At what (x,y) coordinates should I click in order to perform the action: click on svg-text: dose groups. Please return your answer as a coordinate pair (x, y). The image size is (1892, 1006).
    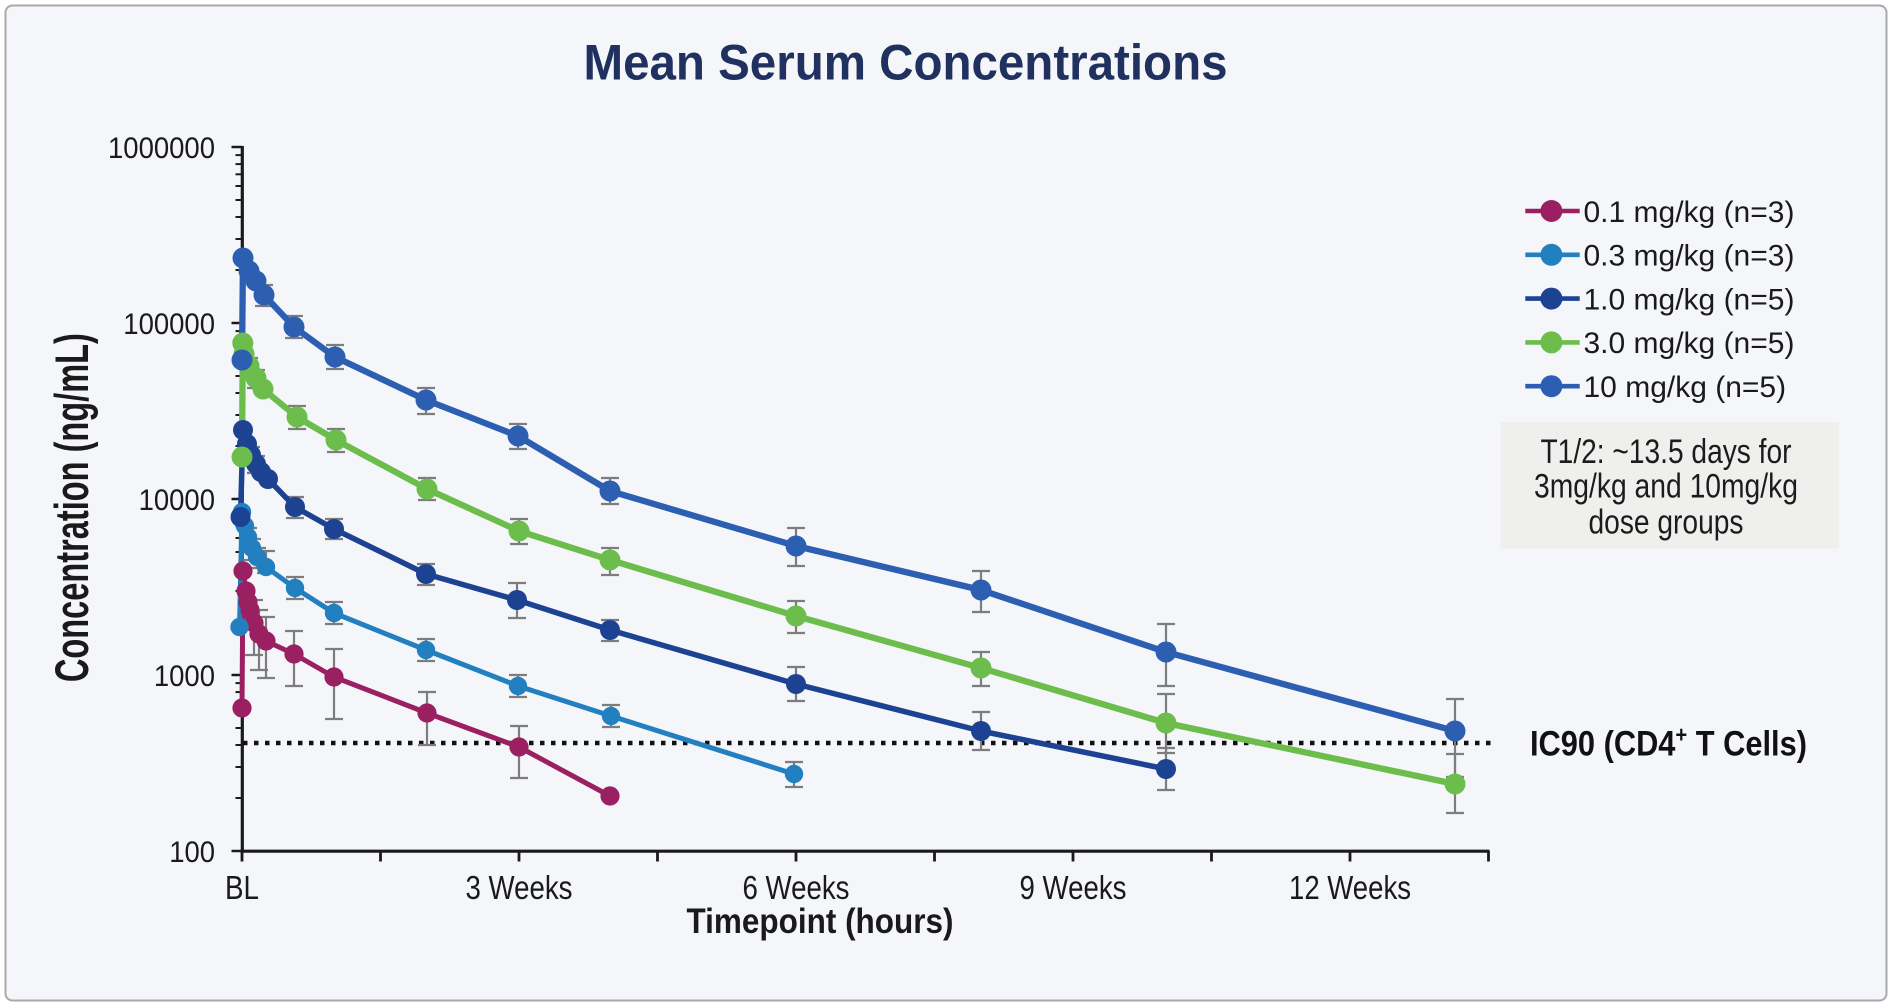
    Looking at the image, I should click on (1666, 523).